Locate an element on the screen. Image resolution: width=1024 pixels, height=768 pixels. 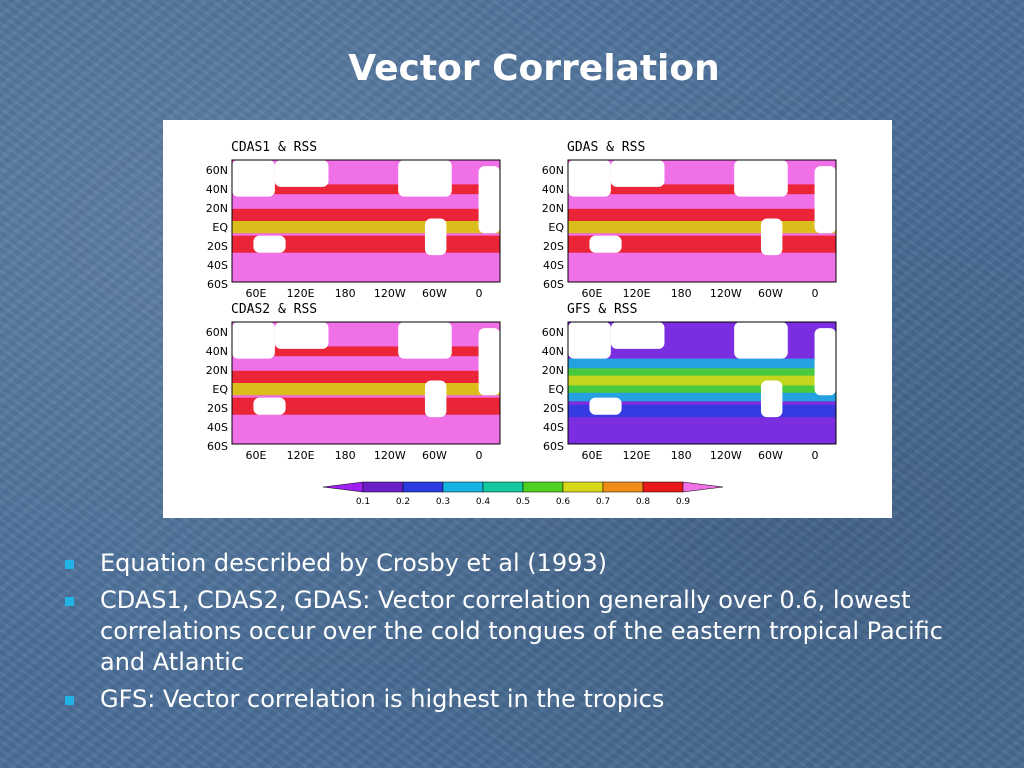
colorbar-tick-label: 0.1 is located at coordinates (363, 502).